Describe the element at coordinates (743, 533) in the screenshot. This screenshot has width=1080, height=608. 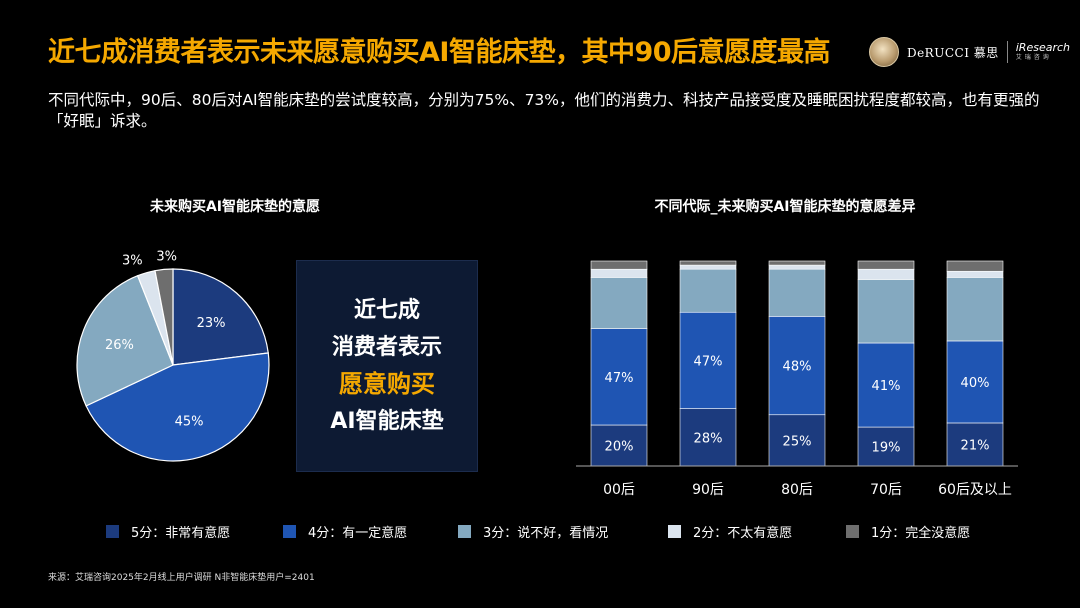
I see `legend-label: 2分：不太有意愿` at that location.